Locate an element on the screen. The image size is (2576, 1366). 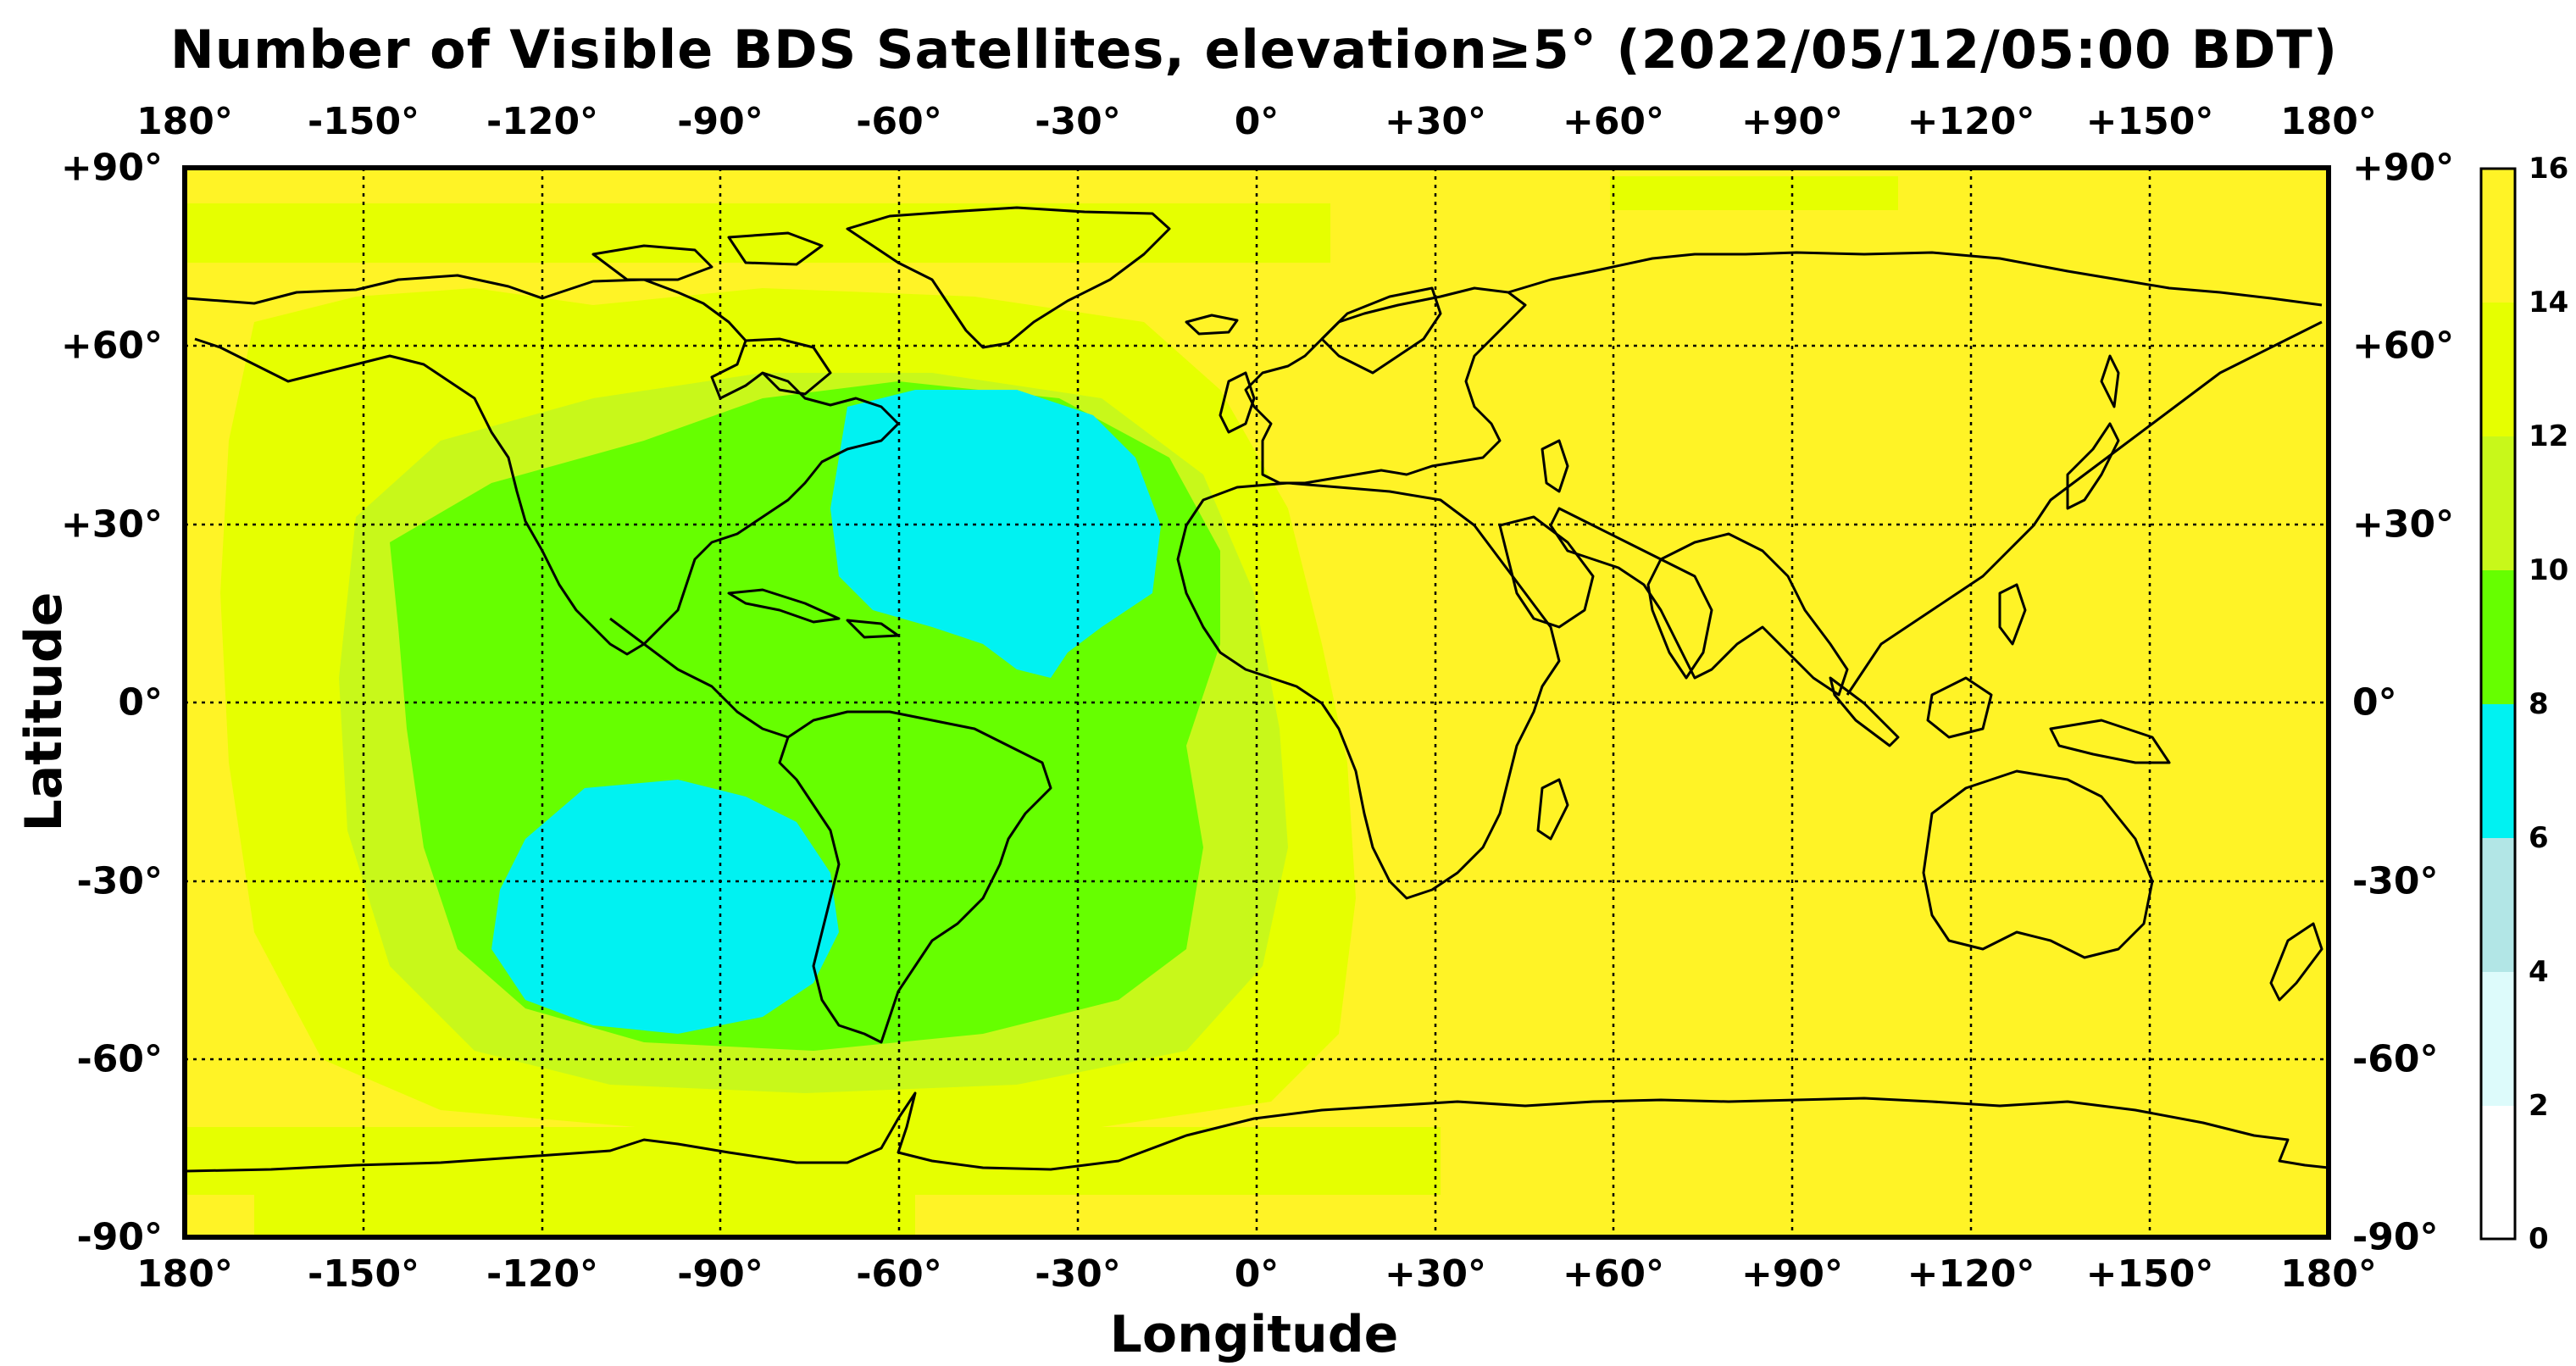
colorbar-tick: 4 is located at coordinates (2539, 972).